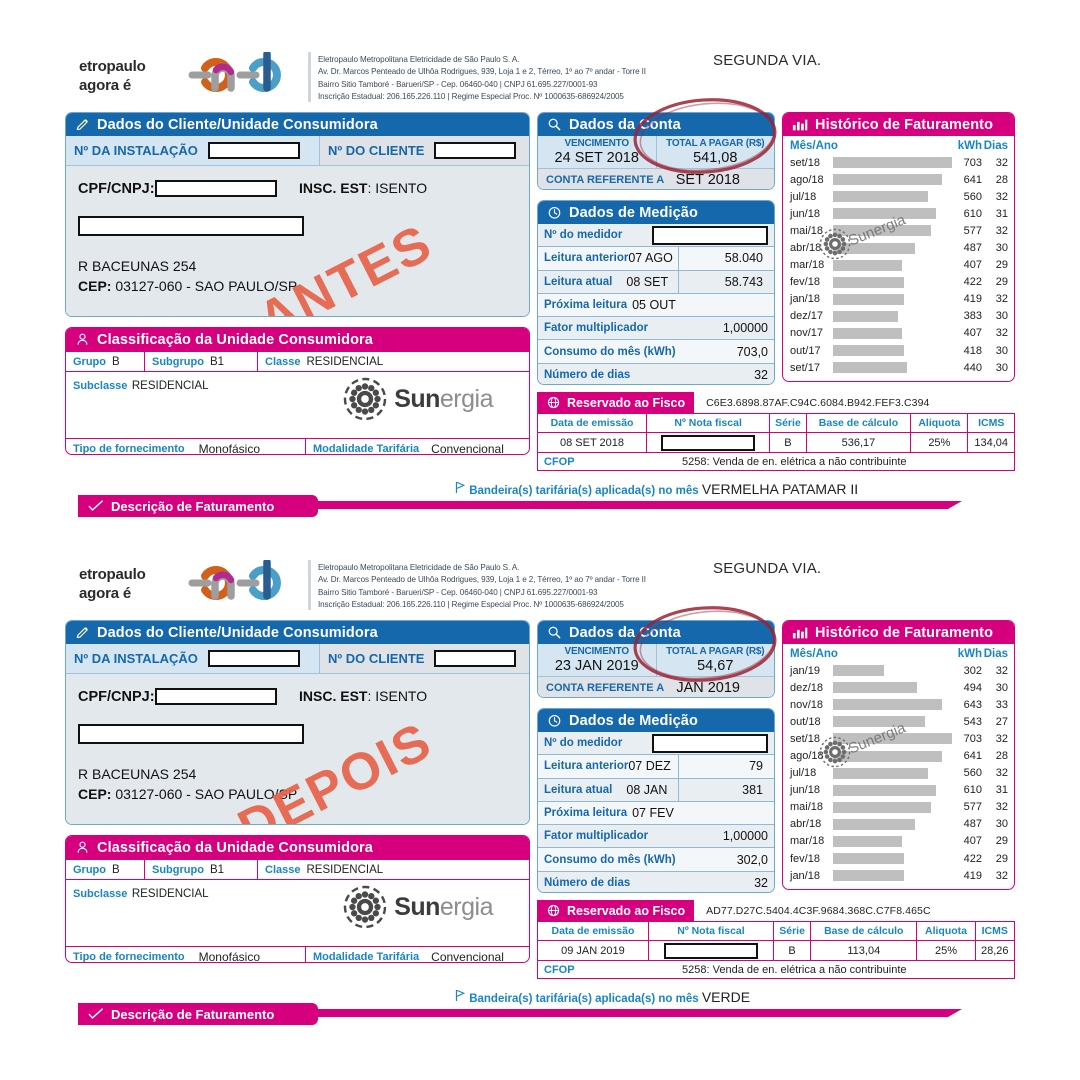 The width and height of the screenshot is (1080, 1080). What do you see at coordinates (656, 212) in the screenshot?
I see `dados-medicao-header: Dados de Medição` at bounding box center [656, 212].